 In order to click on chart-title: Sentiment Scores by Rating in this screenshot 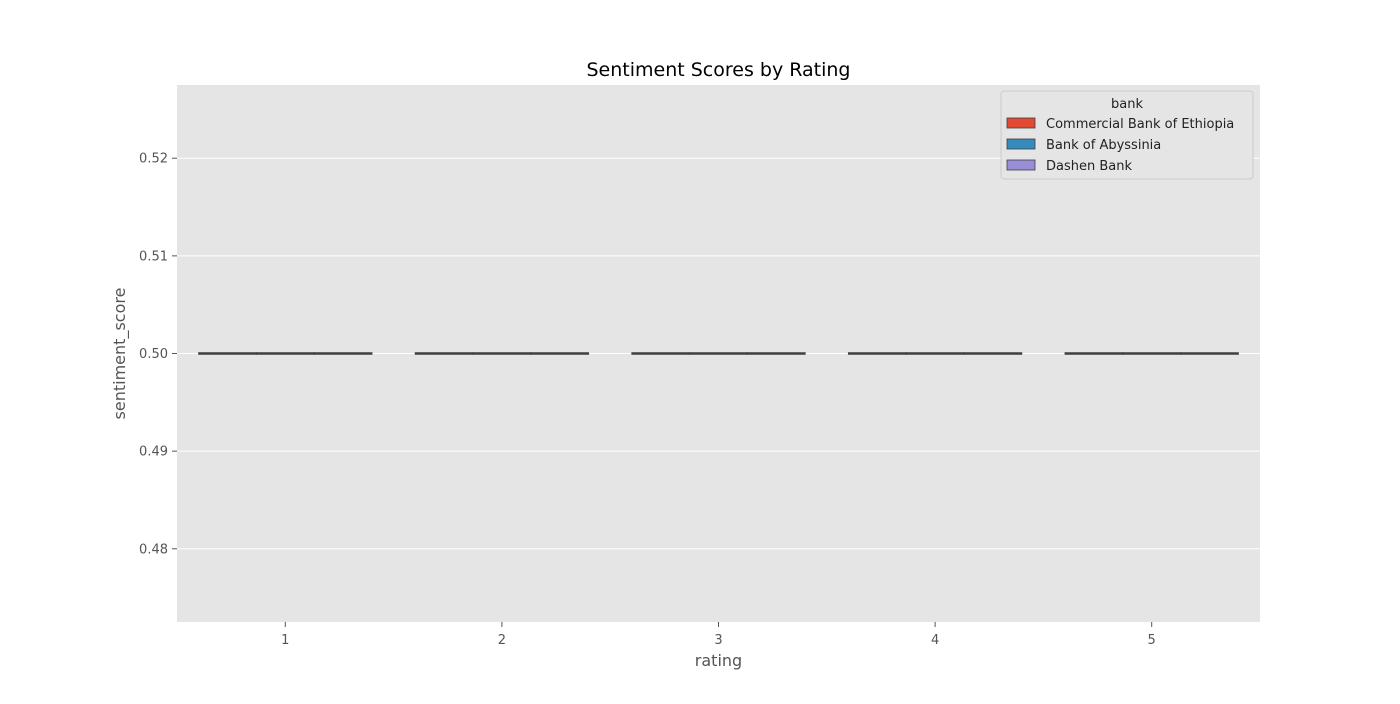, I will do `click(718, 70)`.